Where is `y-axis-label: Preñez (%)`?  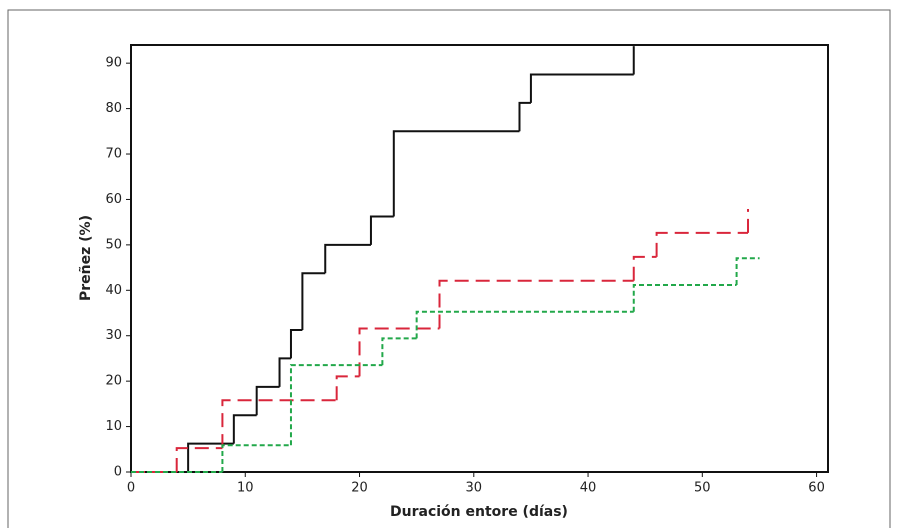
y-axis-label: Preñez (%) is located at coordinates (86, 258).